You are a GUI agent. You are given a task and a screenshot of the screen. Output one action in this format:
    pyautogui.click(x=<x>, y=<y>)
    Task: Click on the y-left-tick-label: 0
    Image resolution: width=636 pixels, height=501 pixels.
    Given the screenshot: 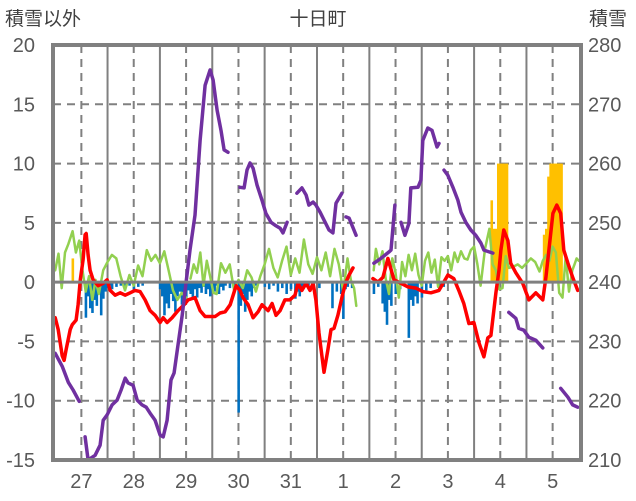 What is the action you would take?
    pyautogui.click(x=29, y=283)
    